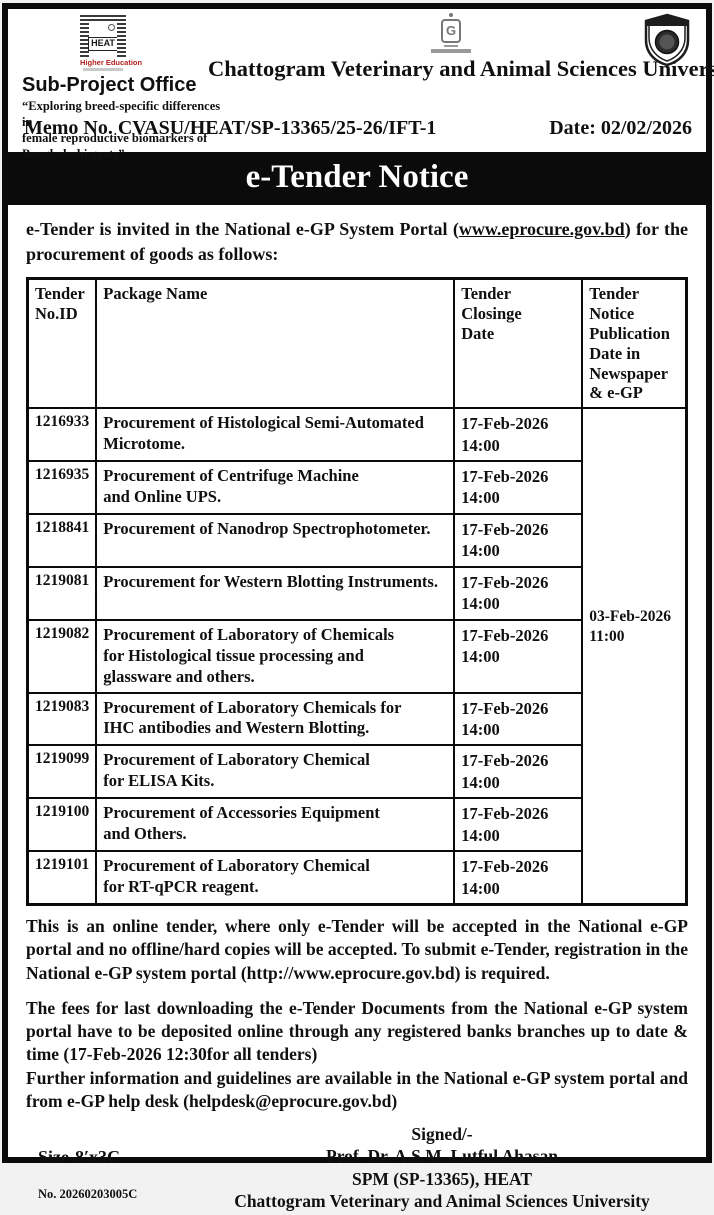  I want to click on heat-logo-box: HEAT, so click(103, 36).